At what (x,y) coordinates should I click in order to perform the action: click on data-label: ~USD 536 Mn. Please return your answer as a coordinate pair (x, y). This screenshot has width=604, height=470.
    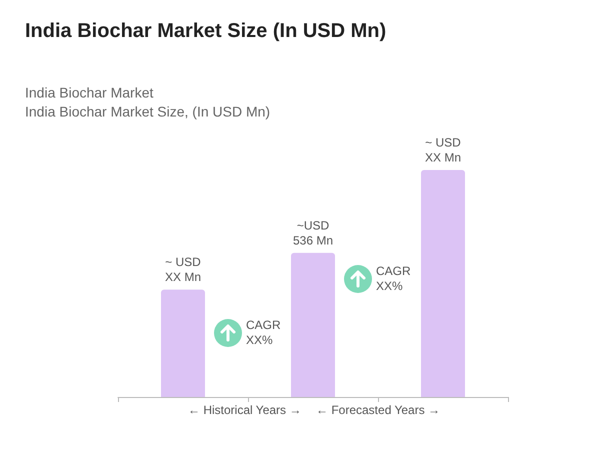
    Looking at the image, I should click on (313, 233).